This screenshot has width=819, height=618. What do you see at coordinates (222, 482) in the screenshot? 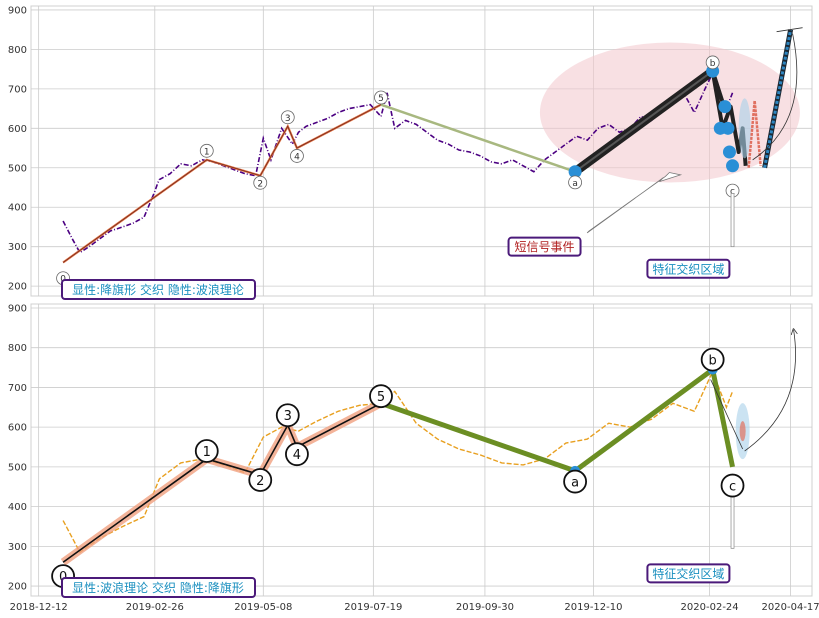
I see `wave-structure-line` at bounding box center [222, 482].